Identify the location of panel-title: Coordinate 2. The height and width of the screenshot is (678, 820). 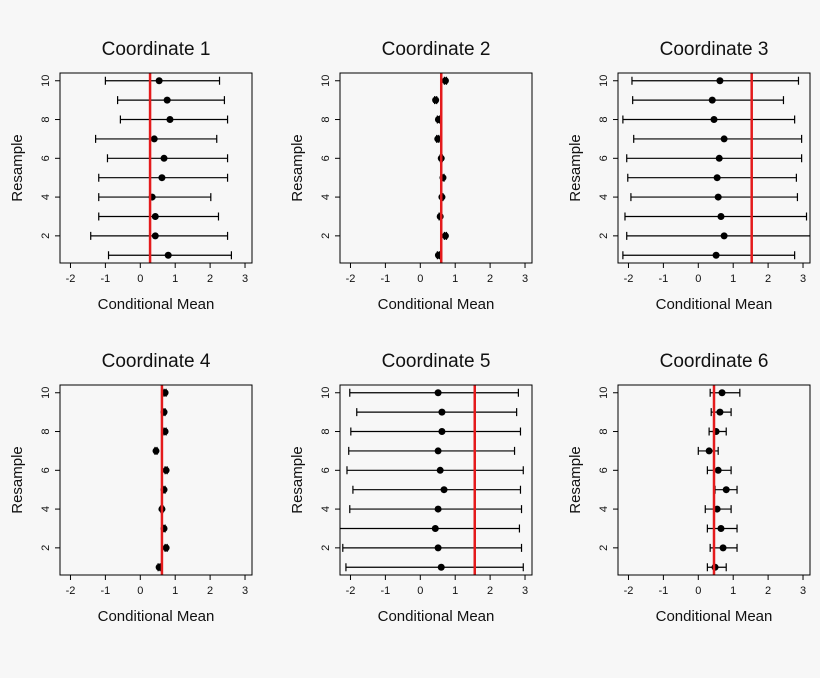
(436, 49).